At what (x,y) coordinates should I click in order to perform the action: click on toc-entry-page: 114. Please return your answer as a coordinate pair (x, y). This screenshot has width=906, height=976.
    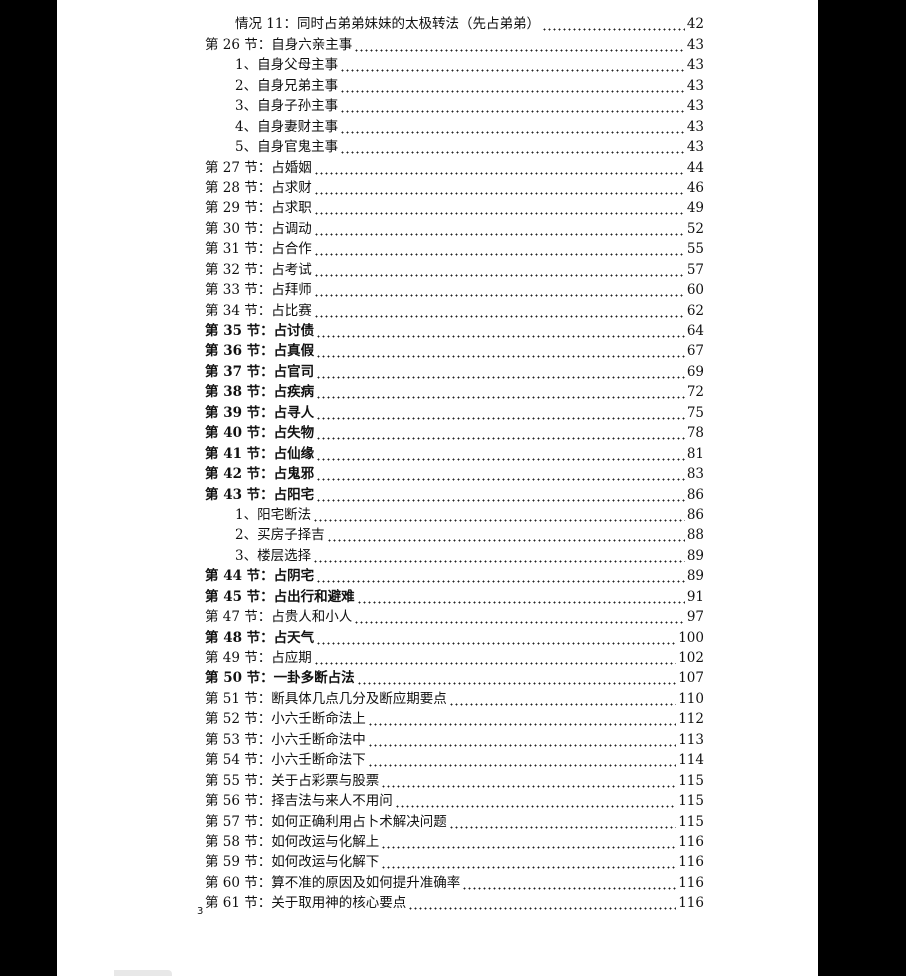
    Looking at the image, I should click on (691, 760).